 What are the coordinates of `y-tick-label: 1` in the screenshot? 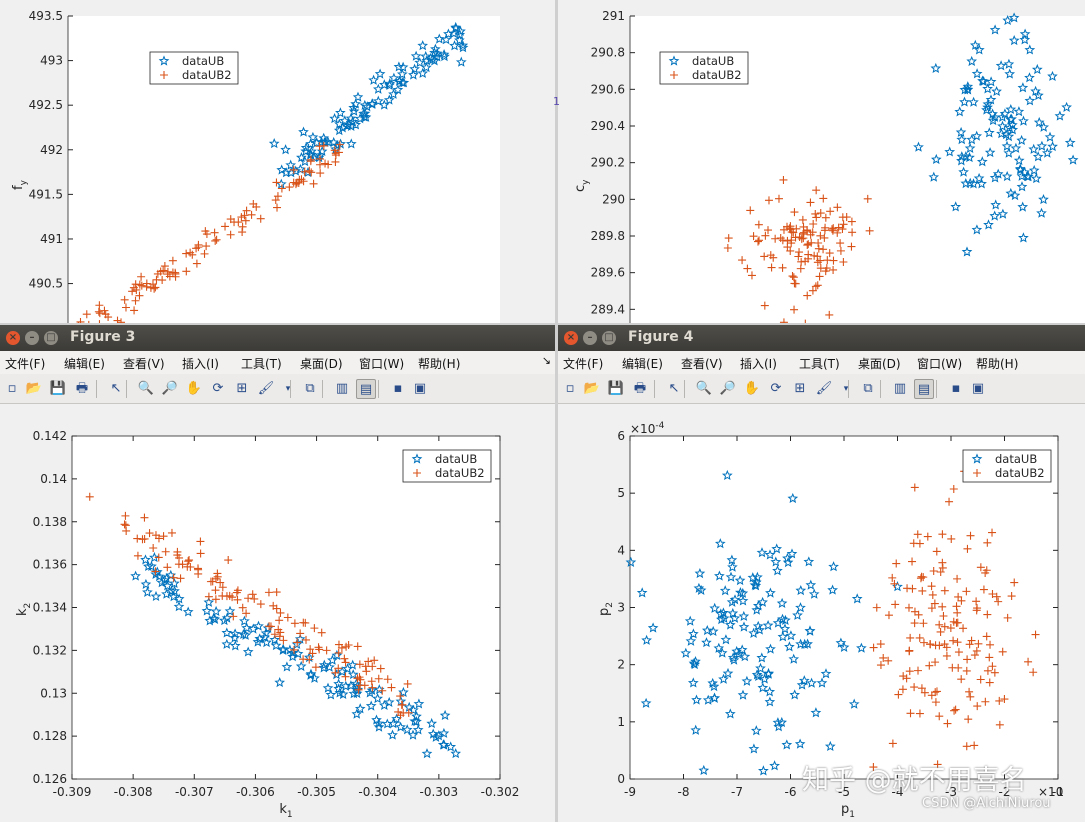 It's located at (621, 722).